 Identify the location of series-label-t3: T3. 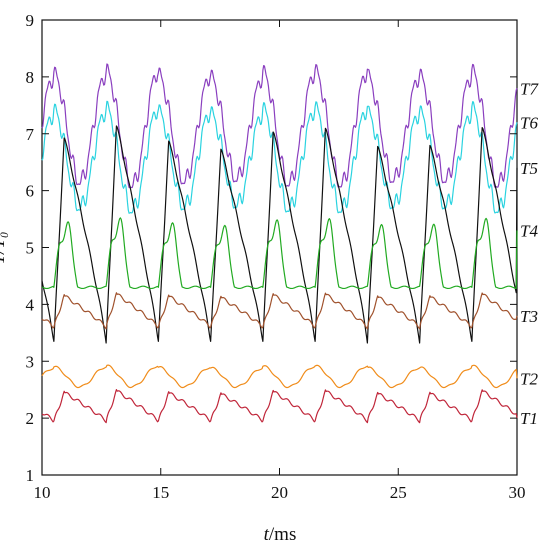
(529, 316).